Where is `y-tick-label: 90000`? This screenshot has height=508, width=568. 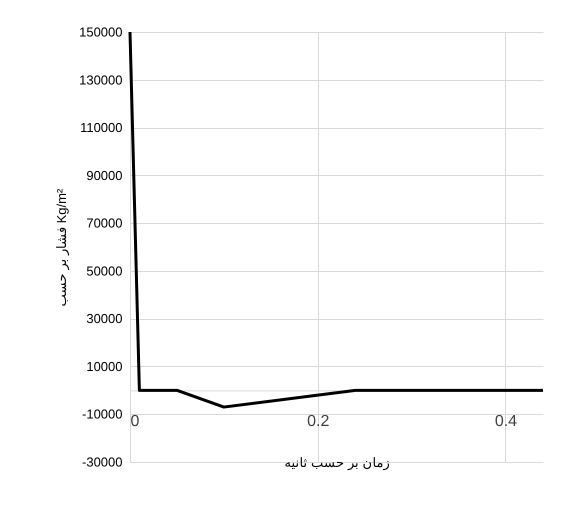
y-tick-label: 90000 is located at coordinates (104, 175).